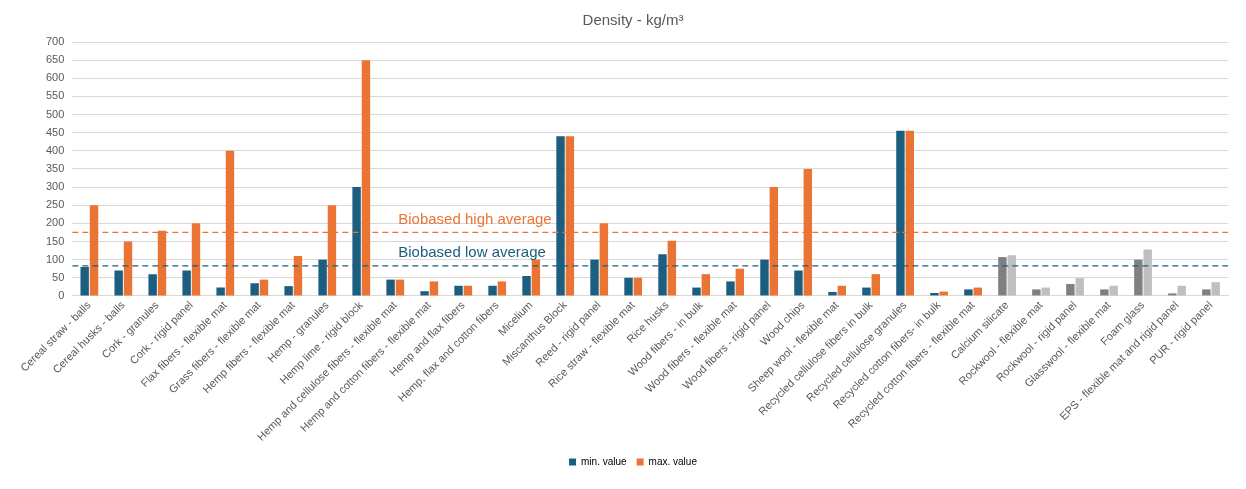 This screenshot has width=1246, height=489. What do you see at coordinates (55, 240) in the screenshot?
I see `y-tick-label: 150` at bounding box center [55, 240].